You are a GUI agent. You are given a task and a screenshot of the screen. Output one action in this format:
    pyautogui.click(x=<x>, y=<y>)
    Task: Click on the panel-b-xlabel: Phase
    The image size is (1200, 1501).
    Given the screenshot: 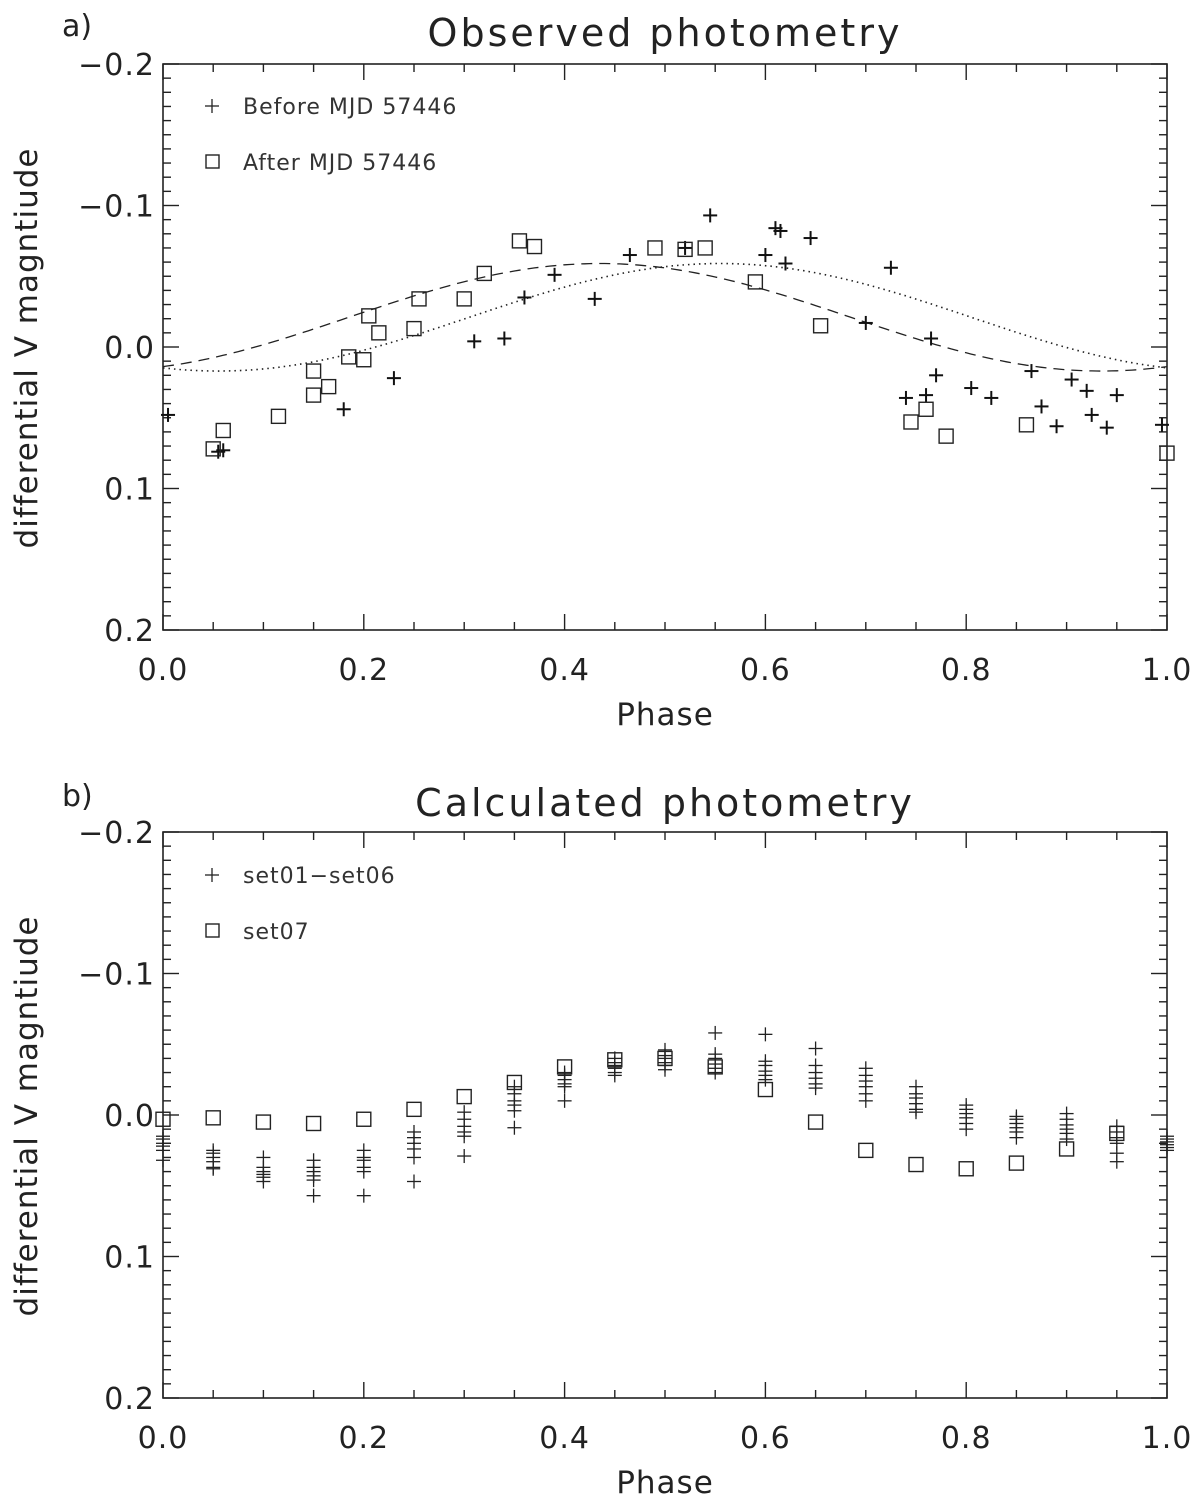 What is the action you would take?
    pyautogui.click(x=665, y=1483)
    